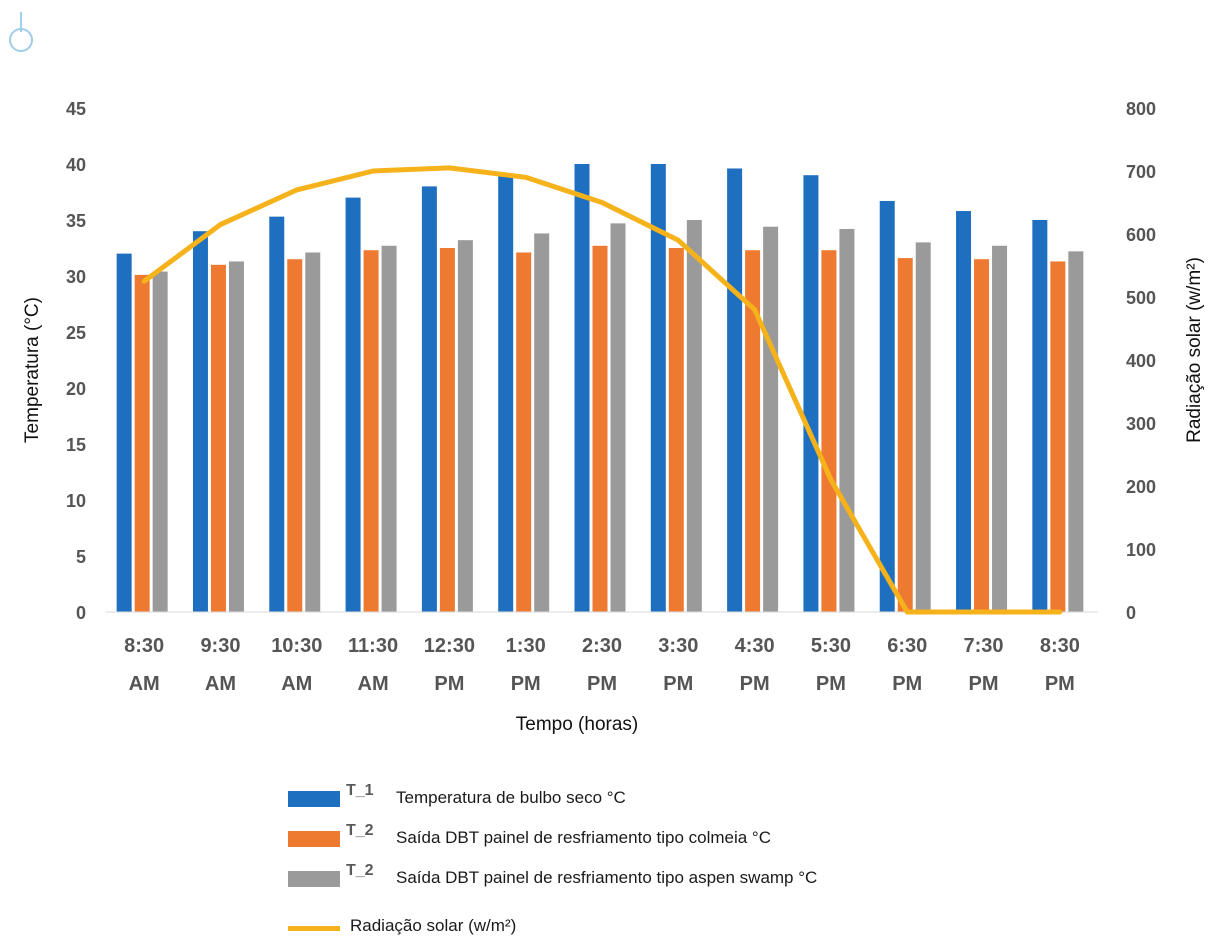  What do you see at coordinates (314, 928) in the screenshot?
I see `legend-line-radiation` at bounding box center [314, 928].